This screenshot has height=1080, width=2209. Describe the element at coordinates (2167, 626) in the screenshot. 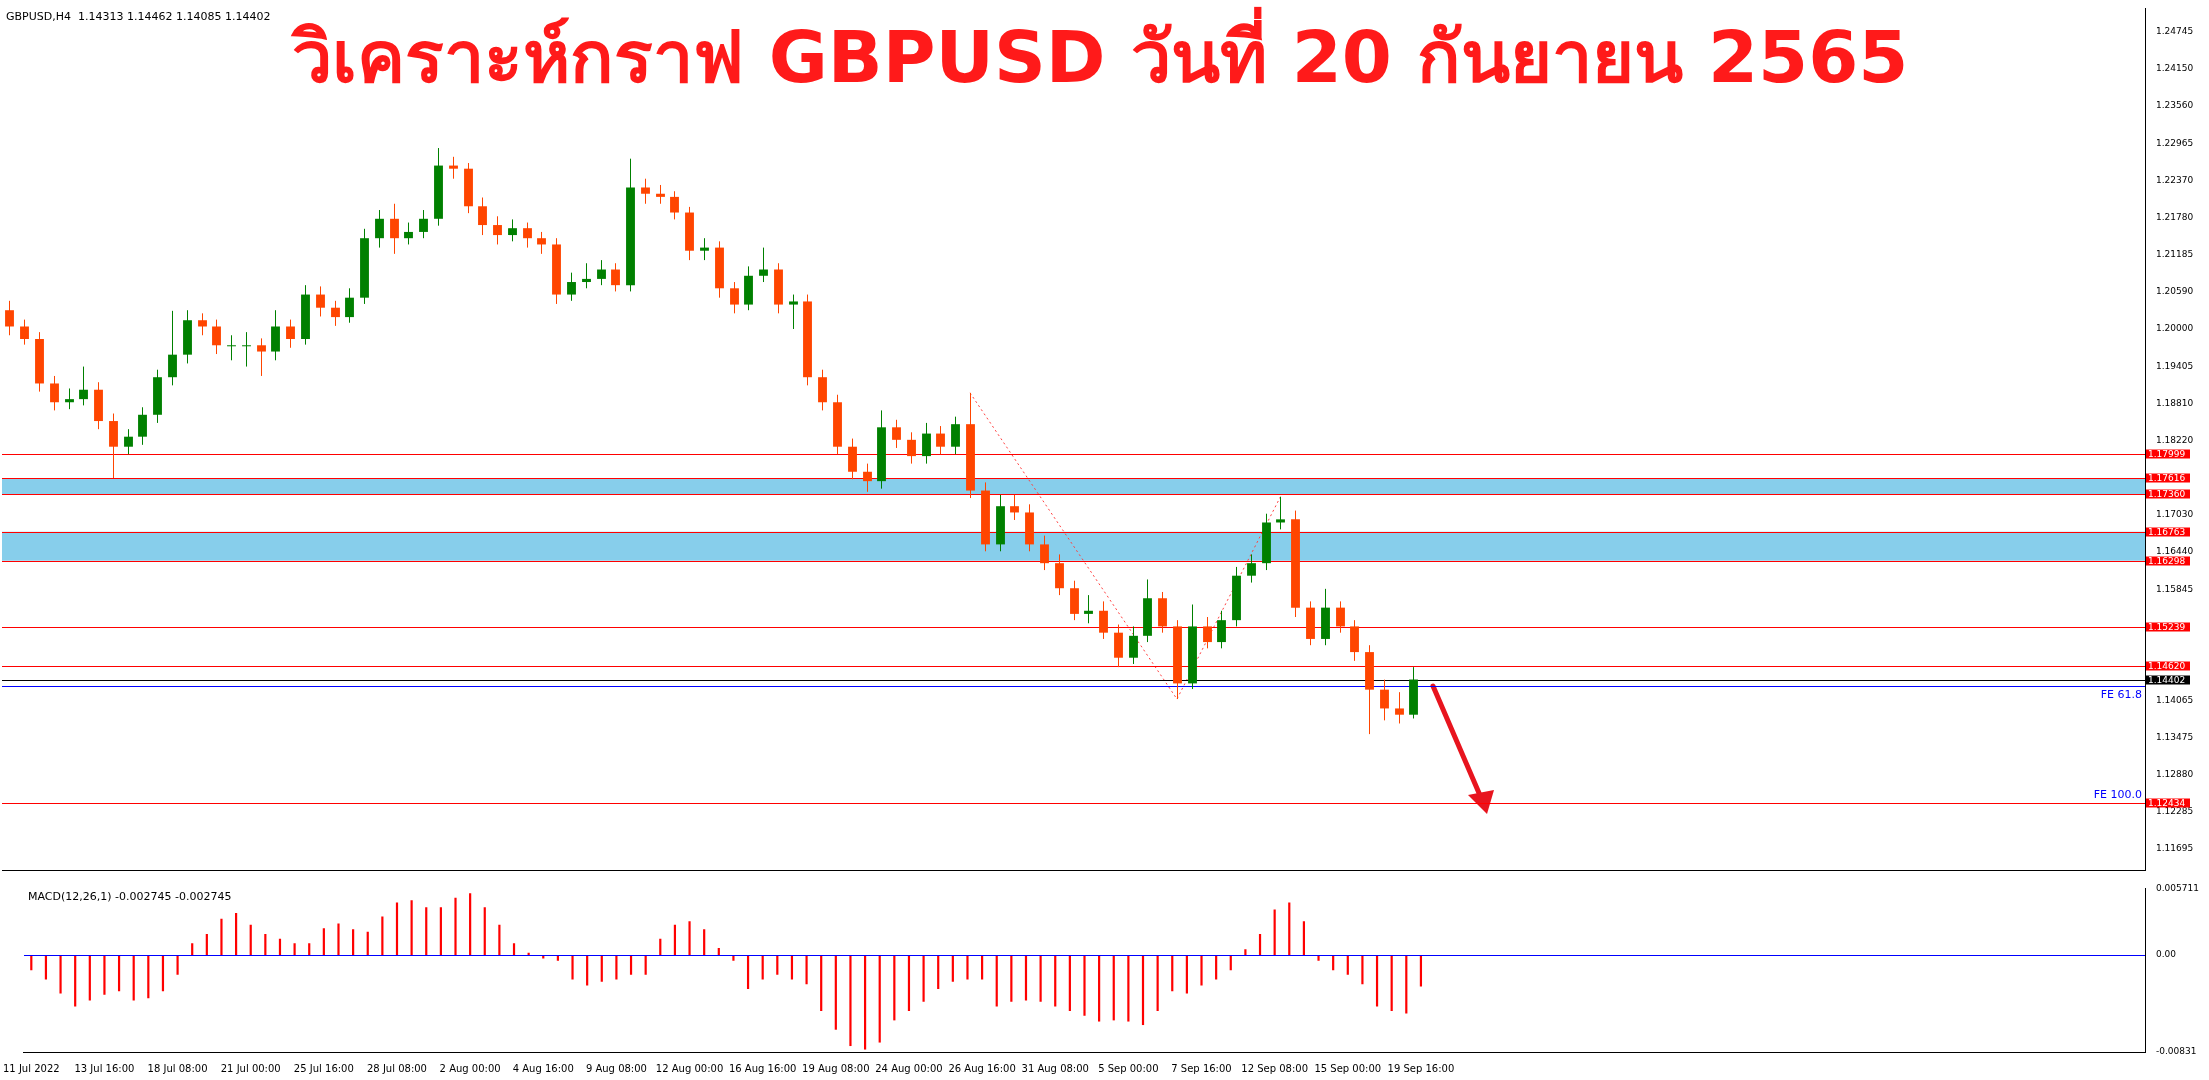

I see `ref-line-label: 1.15239` at that location.